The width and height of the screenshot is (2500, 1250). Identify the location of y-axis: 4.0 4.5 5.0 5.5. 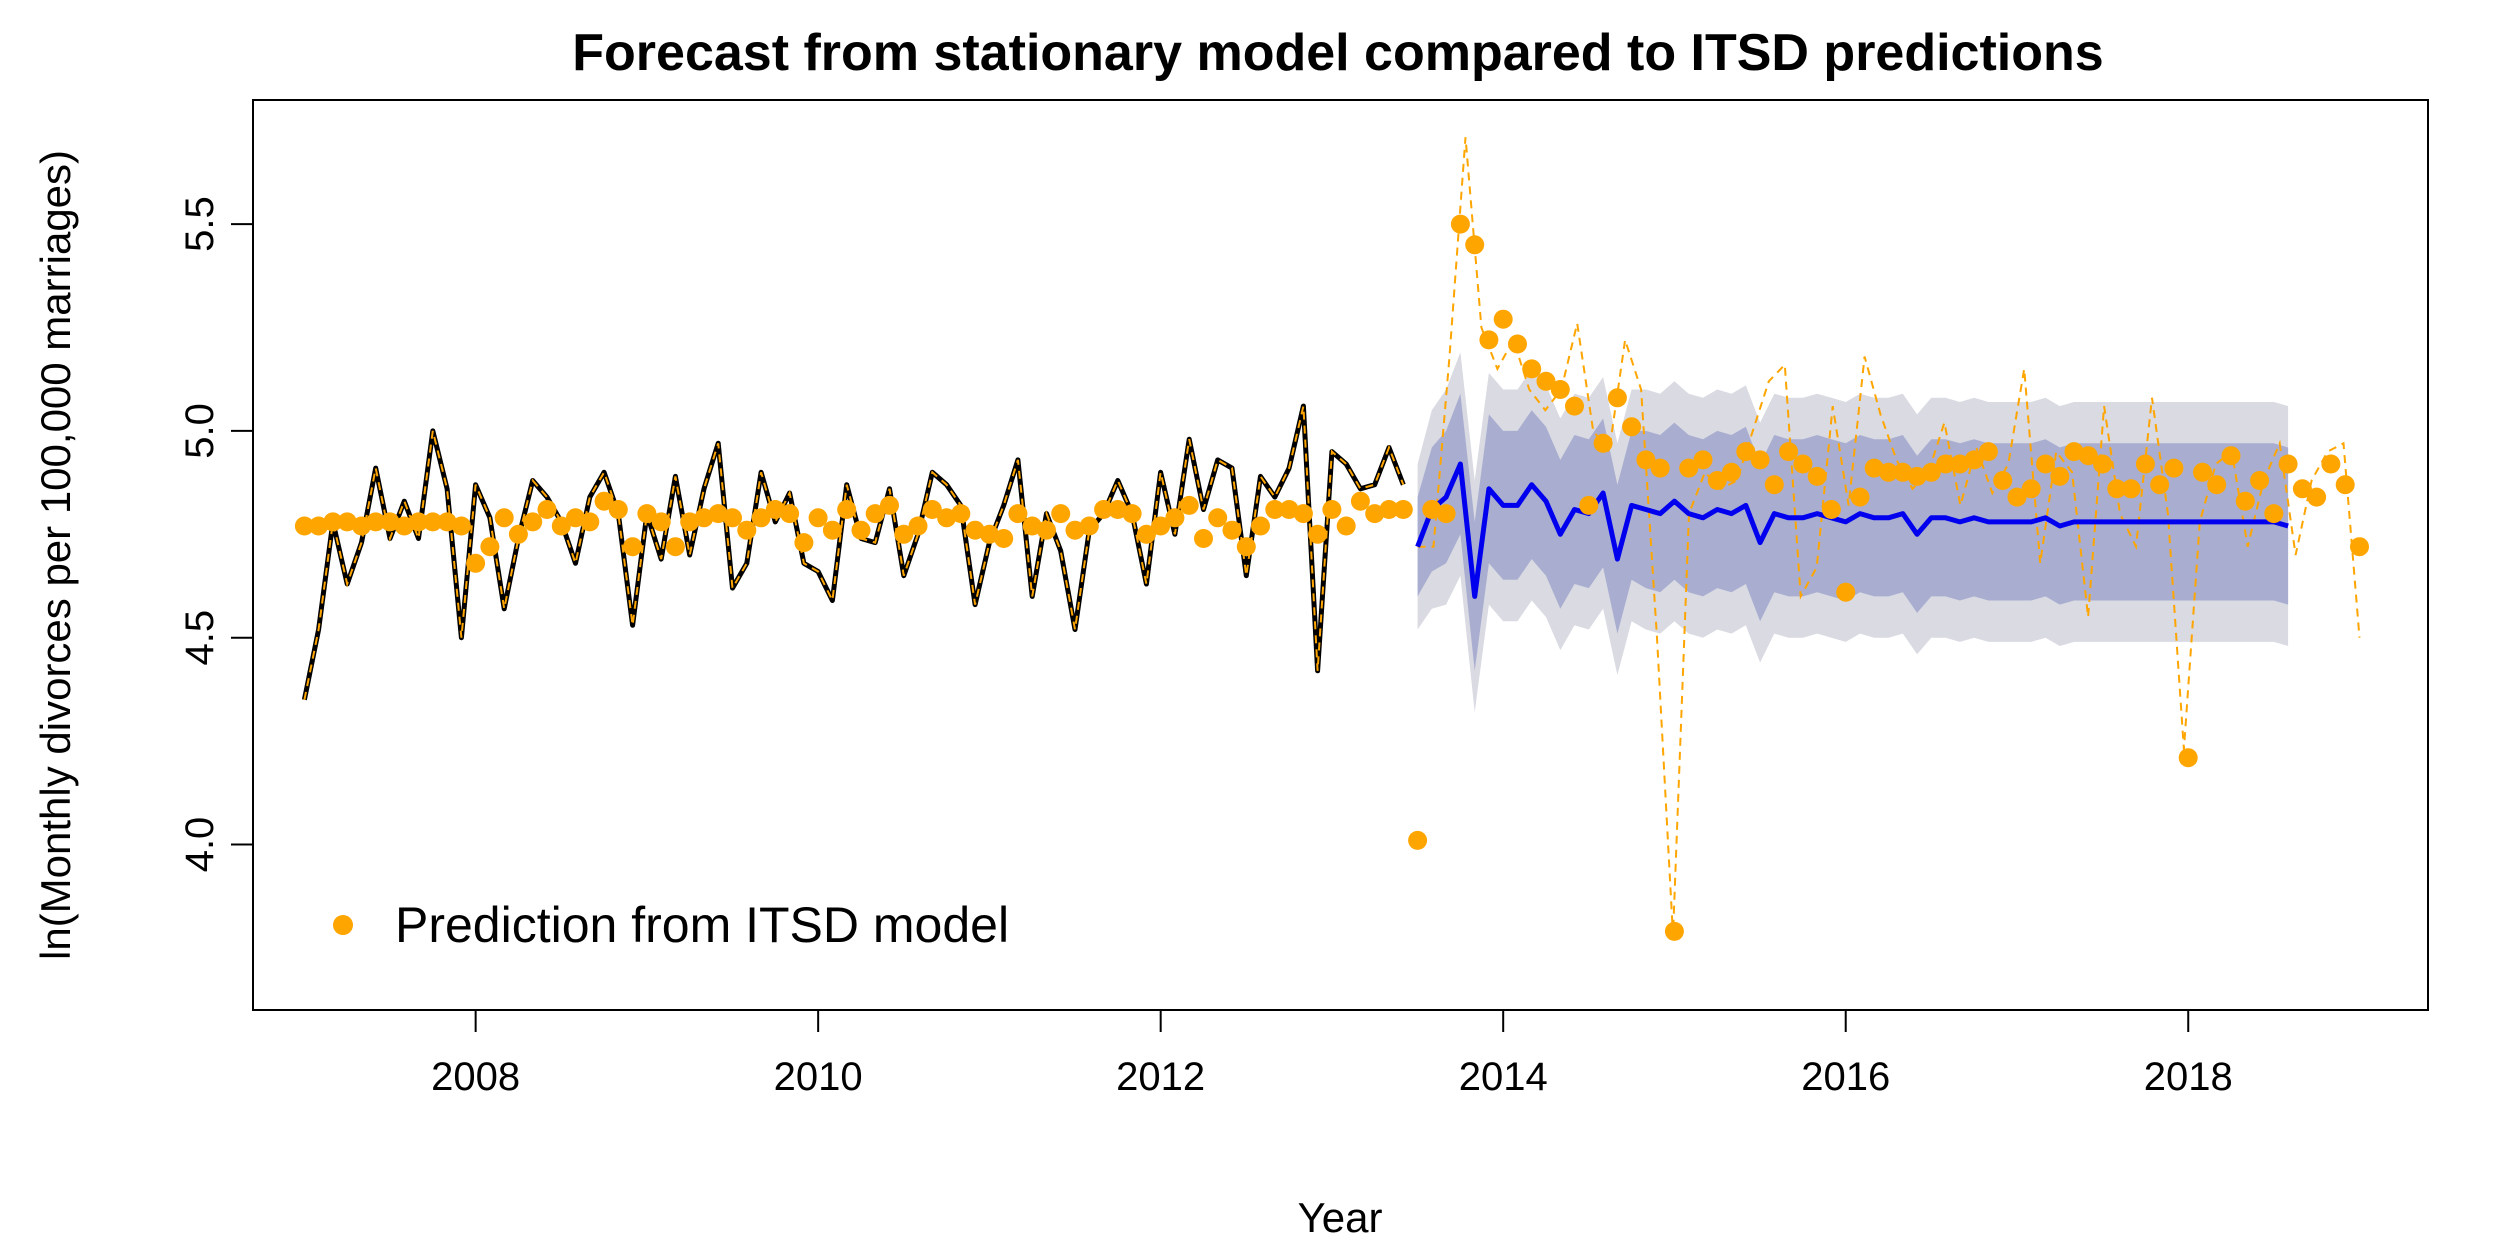
(216, 534).